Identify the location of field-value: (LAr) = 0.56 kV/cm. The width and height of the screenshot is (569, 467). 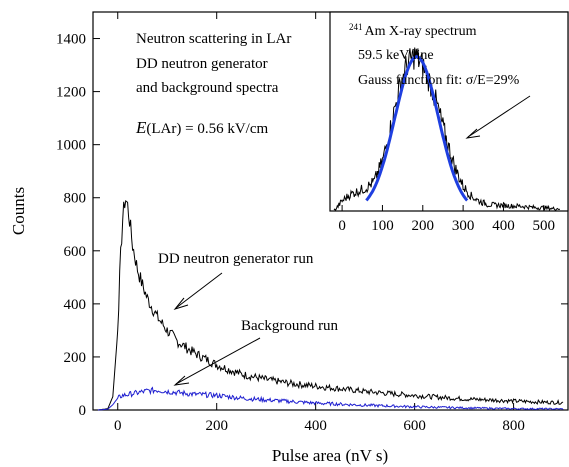
(207, 129).